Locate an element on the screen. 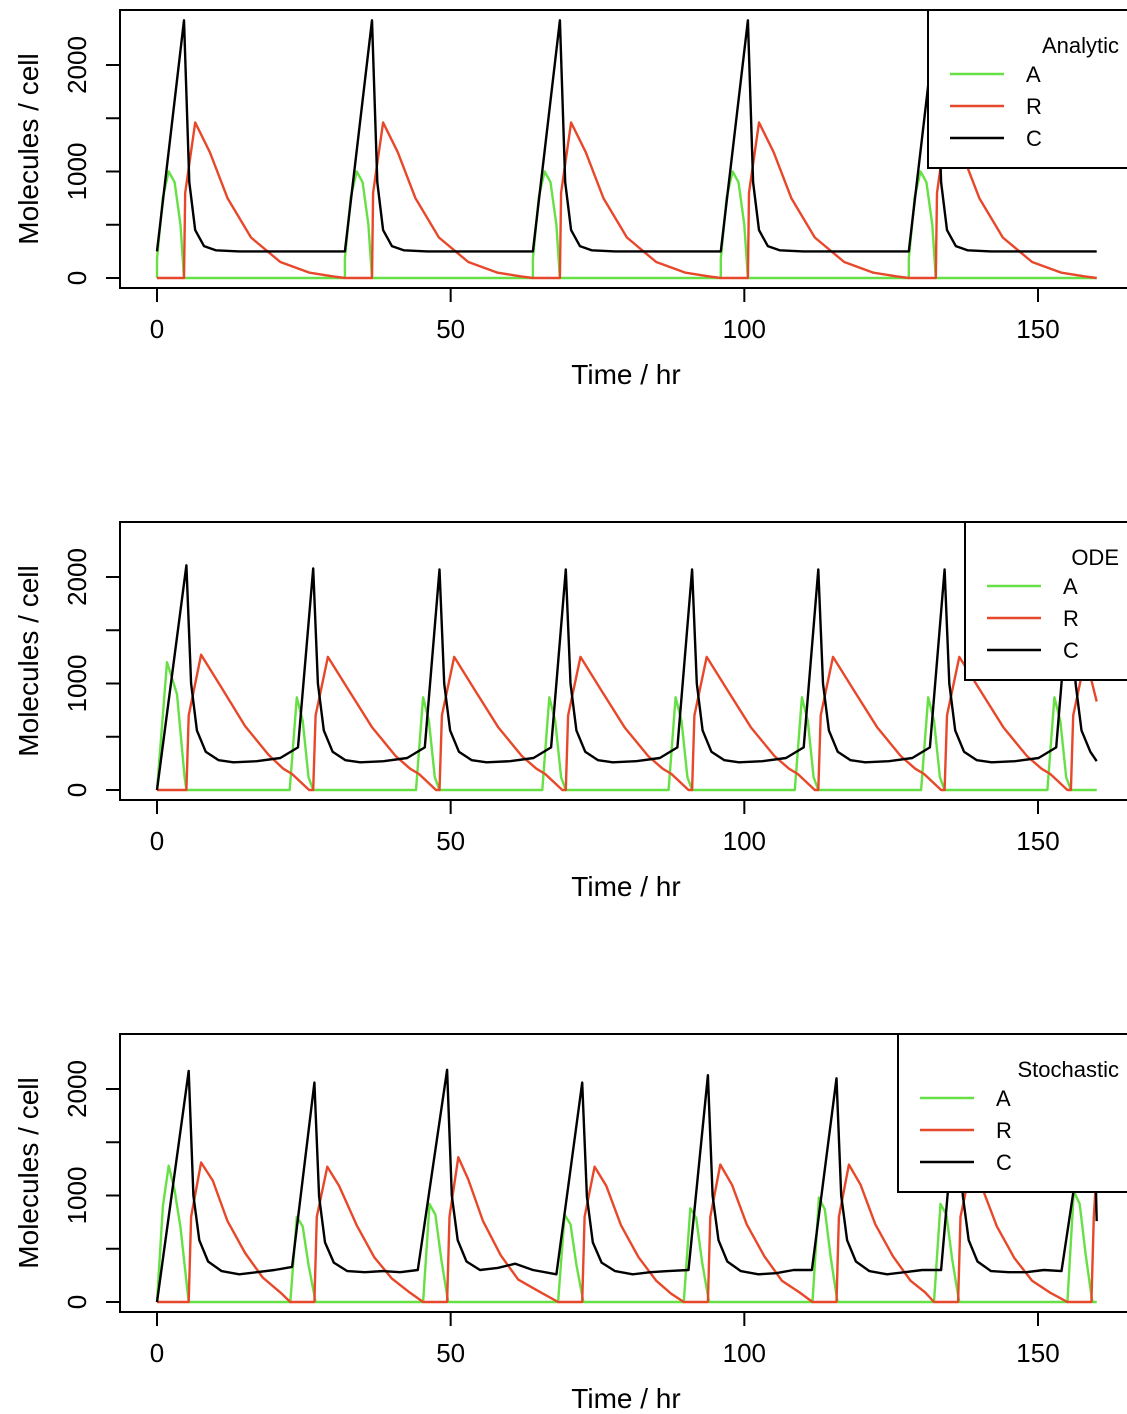  legend-title: Stochastic is located at coordinates (1069, 1069).